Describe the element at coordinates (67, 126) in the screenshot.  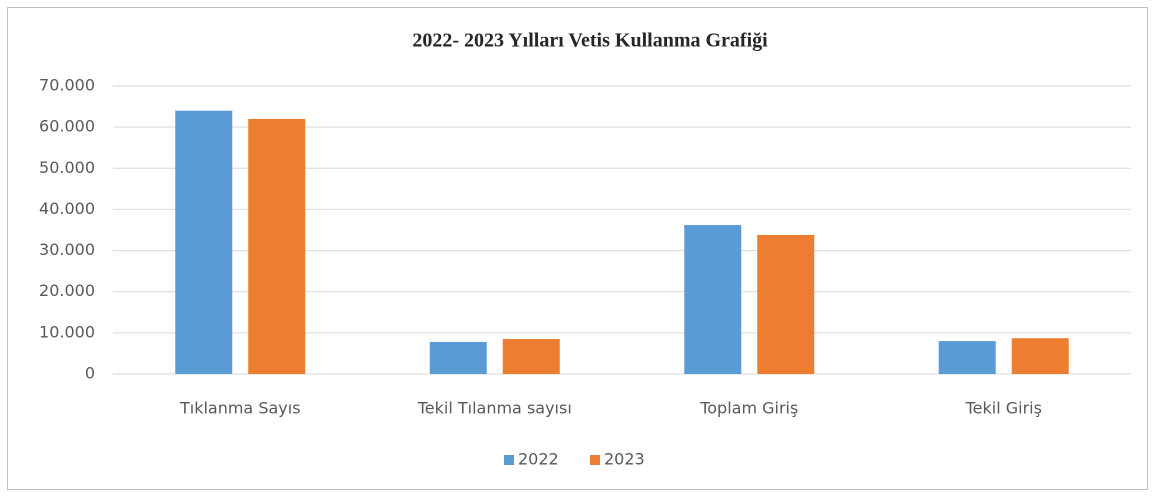
I see `y-tick-label: 60.000` at that location.